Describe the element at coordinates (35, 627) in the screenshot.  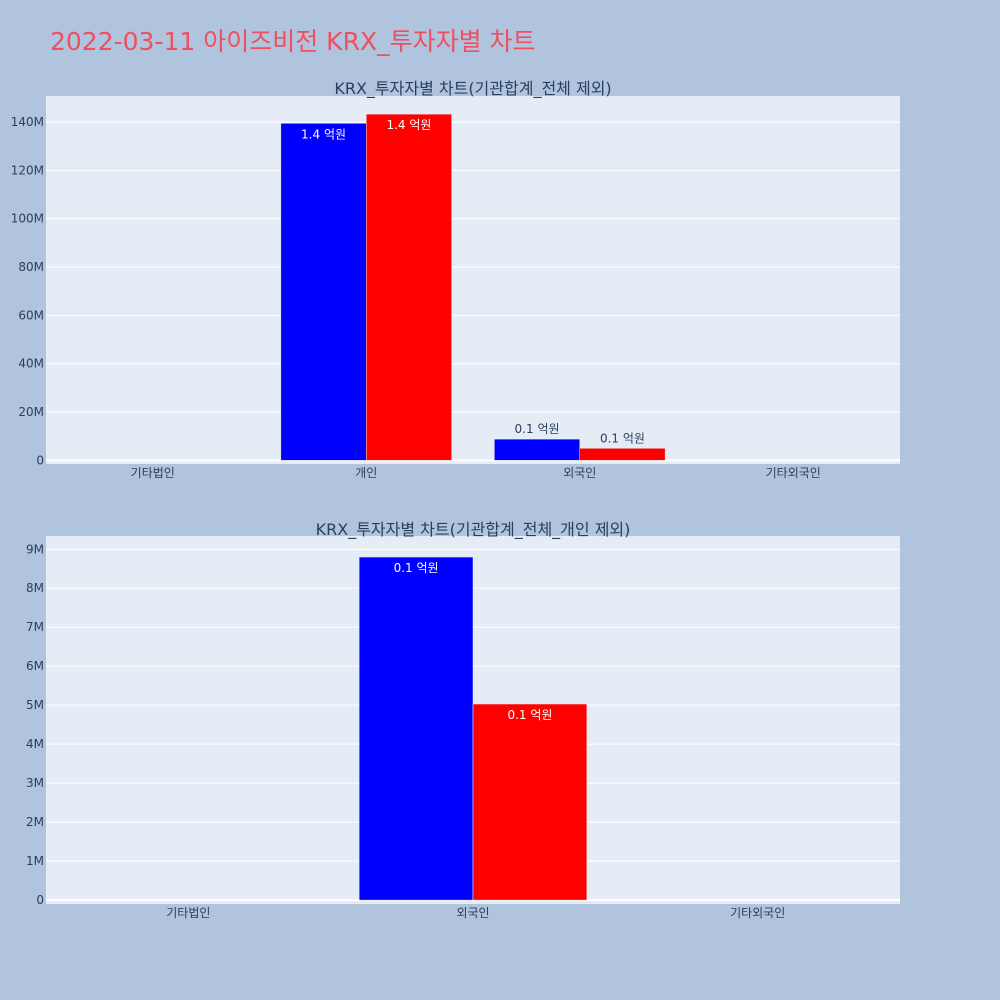
I see `y-tick-label: 7M` at that location.